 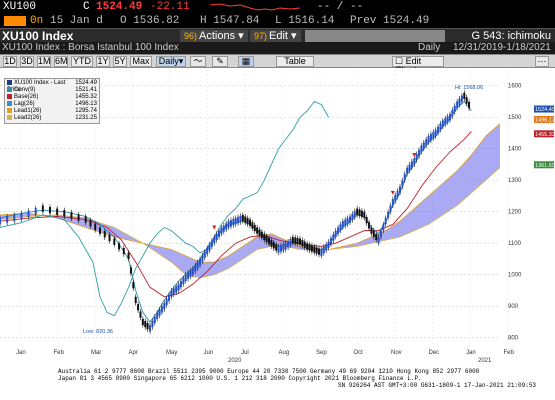 What do you see at coordinates (171, 61) in the screenshot?
I see `frequency-select: Daily▾` at bounding box center [171, 61].